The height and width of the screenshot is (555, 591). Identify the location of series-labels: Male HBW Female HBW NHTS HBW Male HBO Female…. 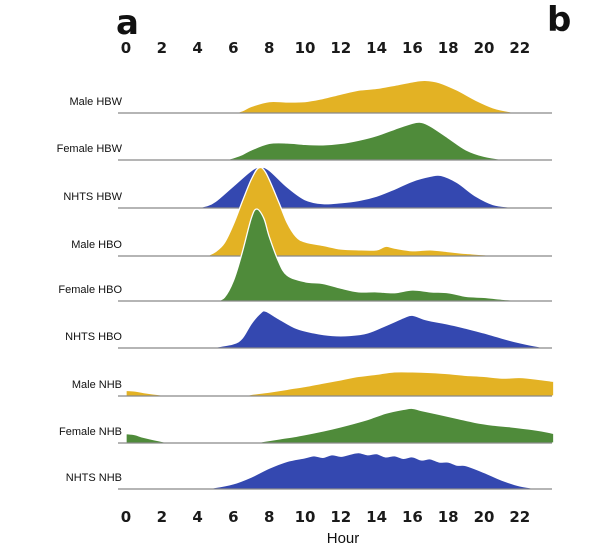
(90, 290).